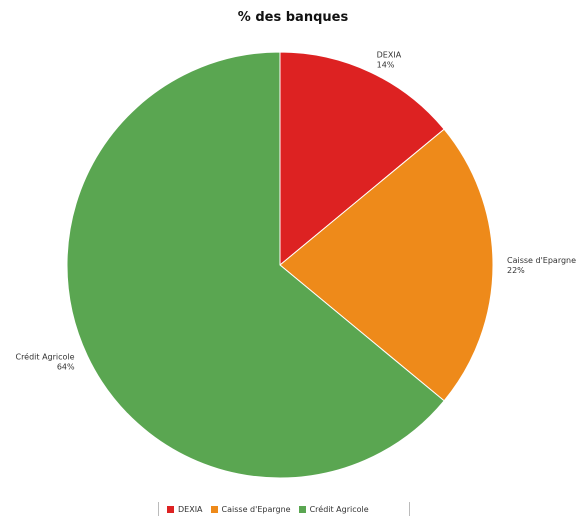  What do you see at coordinates (386, 65) in the screenshot?
I see `slice-value-label-0: 14%` at bounding box center [386, 65].